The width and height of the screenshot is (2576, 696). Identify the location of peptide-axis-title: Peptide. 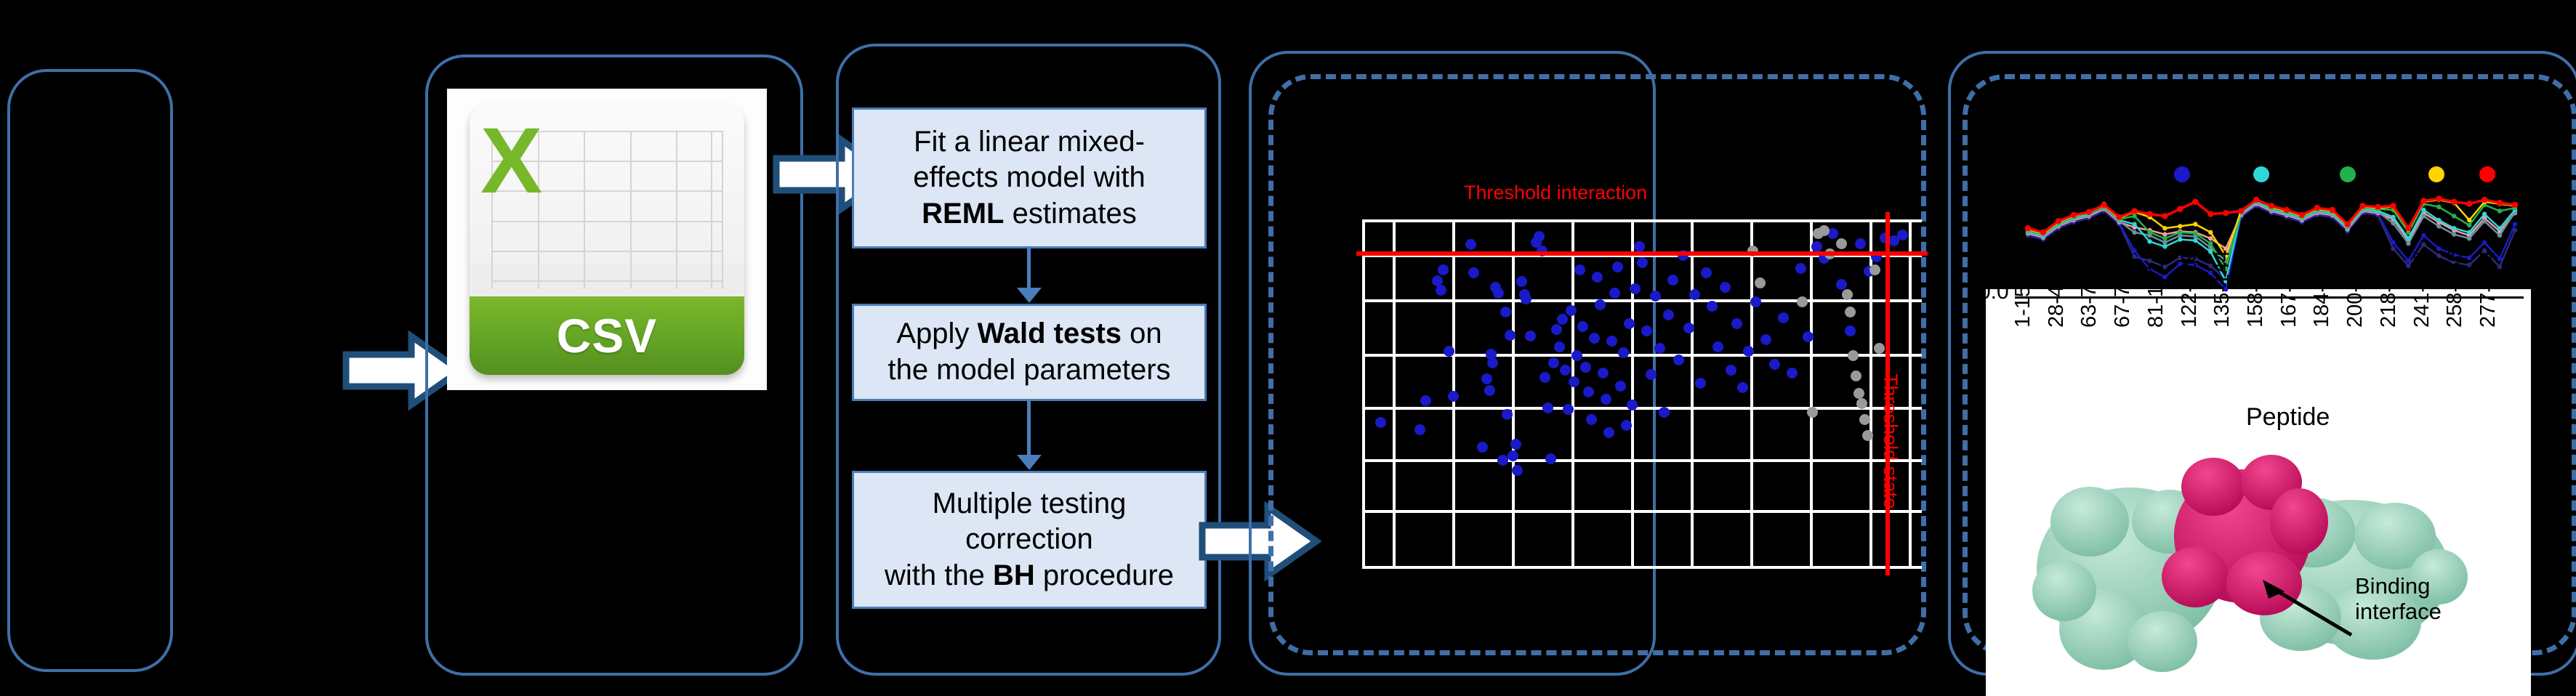
(2288, 417).